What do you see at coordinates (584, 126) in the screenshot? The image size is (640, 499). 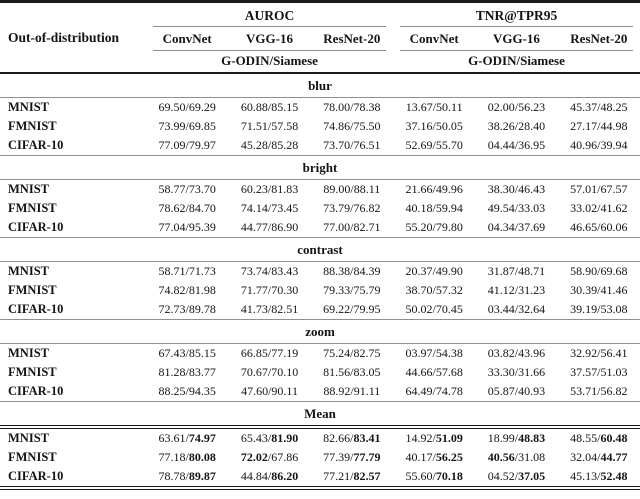 I see `value-godin: 27.17` at bounding box center [584, 126].